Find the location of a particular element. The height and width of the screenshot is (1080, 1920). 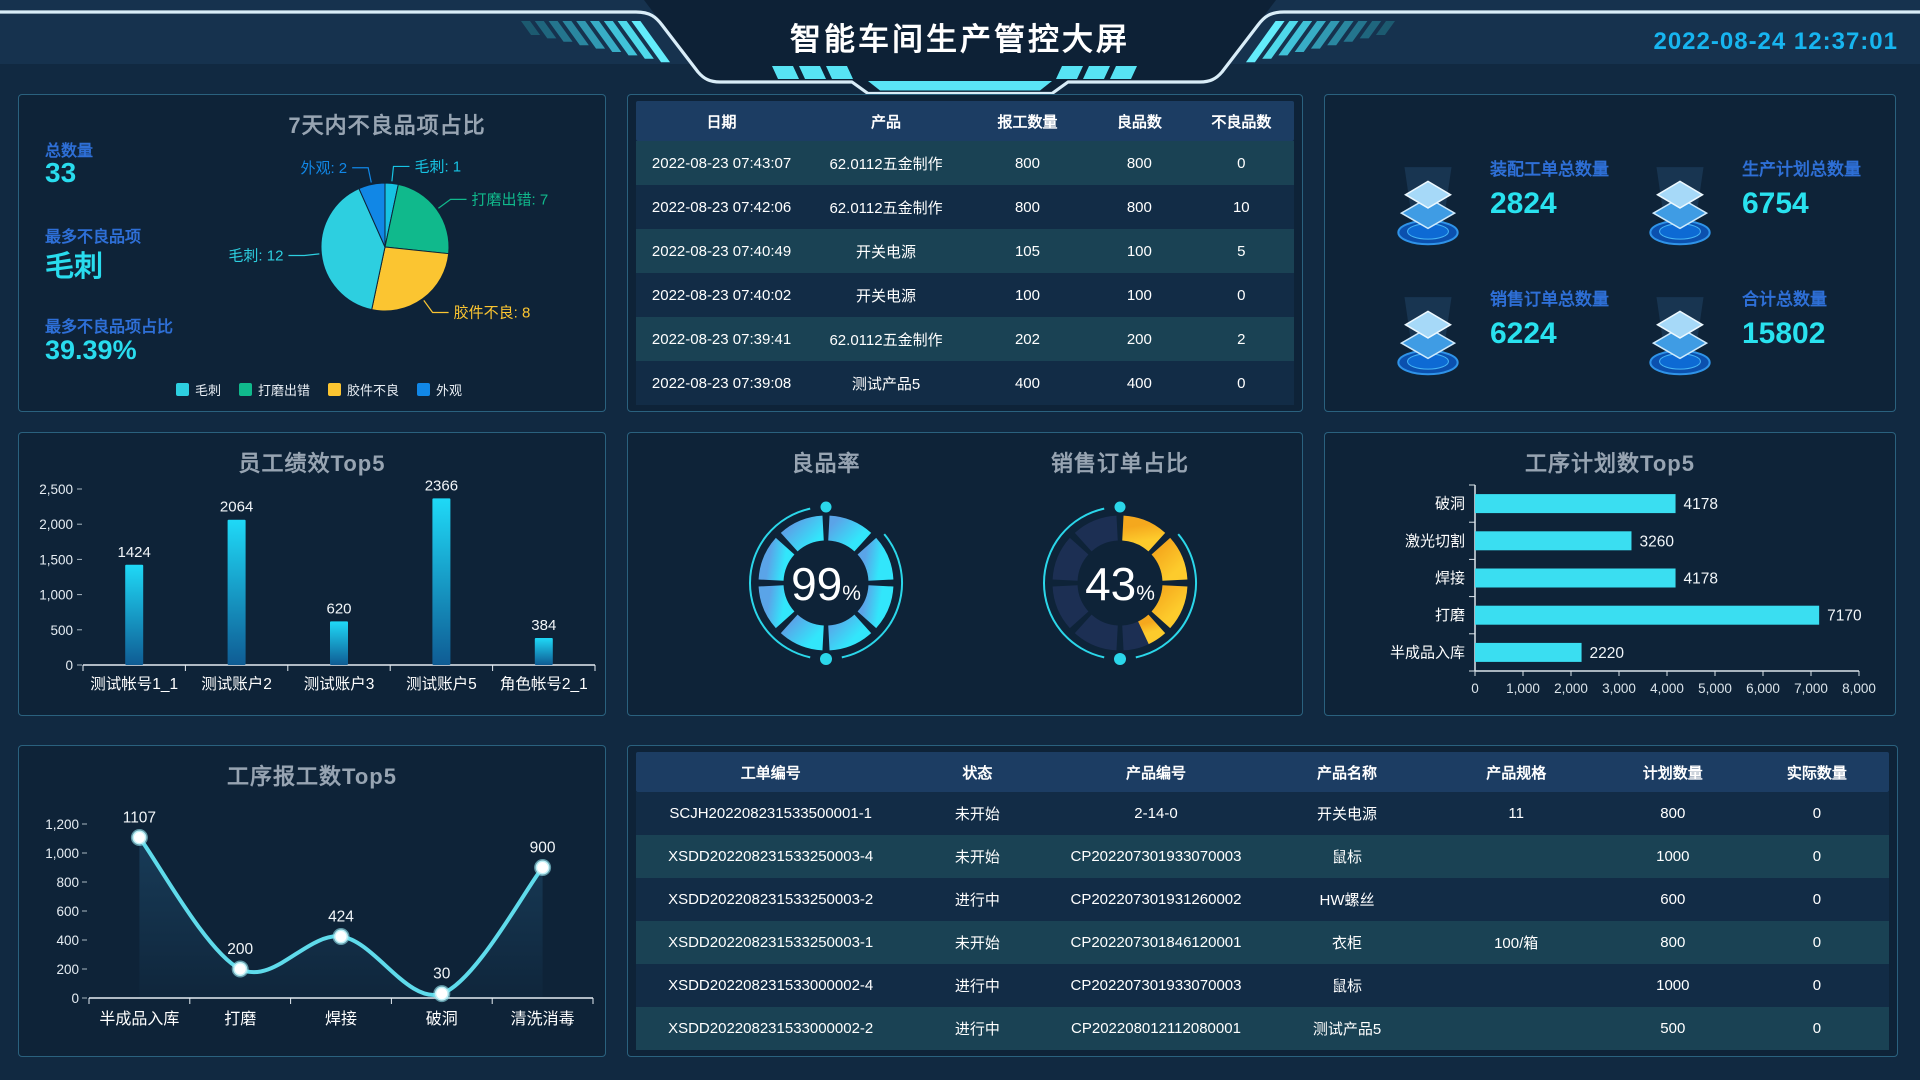

legend-item: 外观 is located at coordinates (439, 389).